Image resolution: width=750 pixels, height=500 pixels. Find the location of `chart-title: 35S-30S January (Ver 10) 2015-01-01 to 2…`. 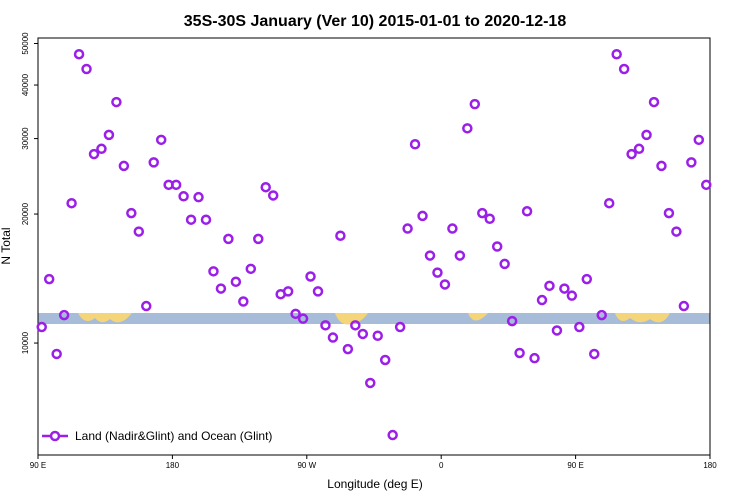

chart-title: 35S-30S January (Ver 10) 2015-01-01 to 2… is located at coordinates (375, 21).